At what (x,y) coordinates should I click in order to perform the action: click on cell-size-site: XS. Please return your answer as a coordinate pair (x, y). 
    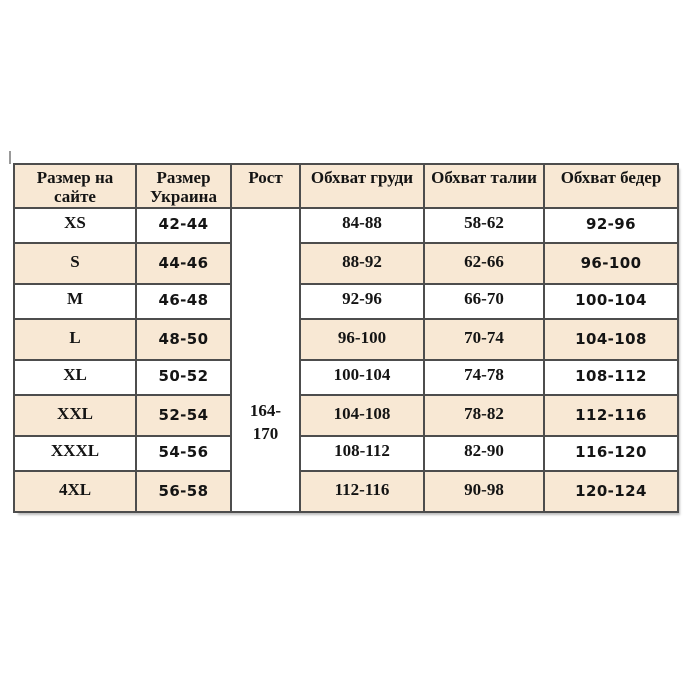
    Looking at the image, I should click on (75, 225).